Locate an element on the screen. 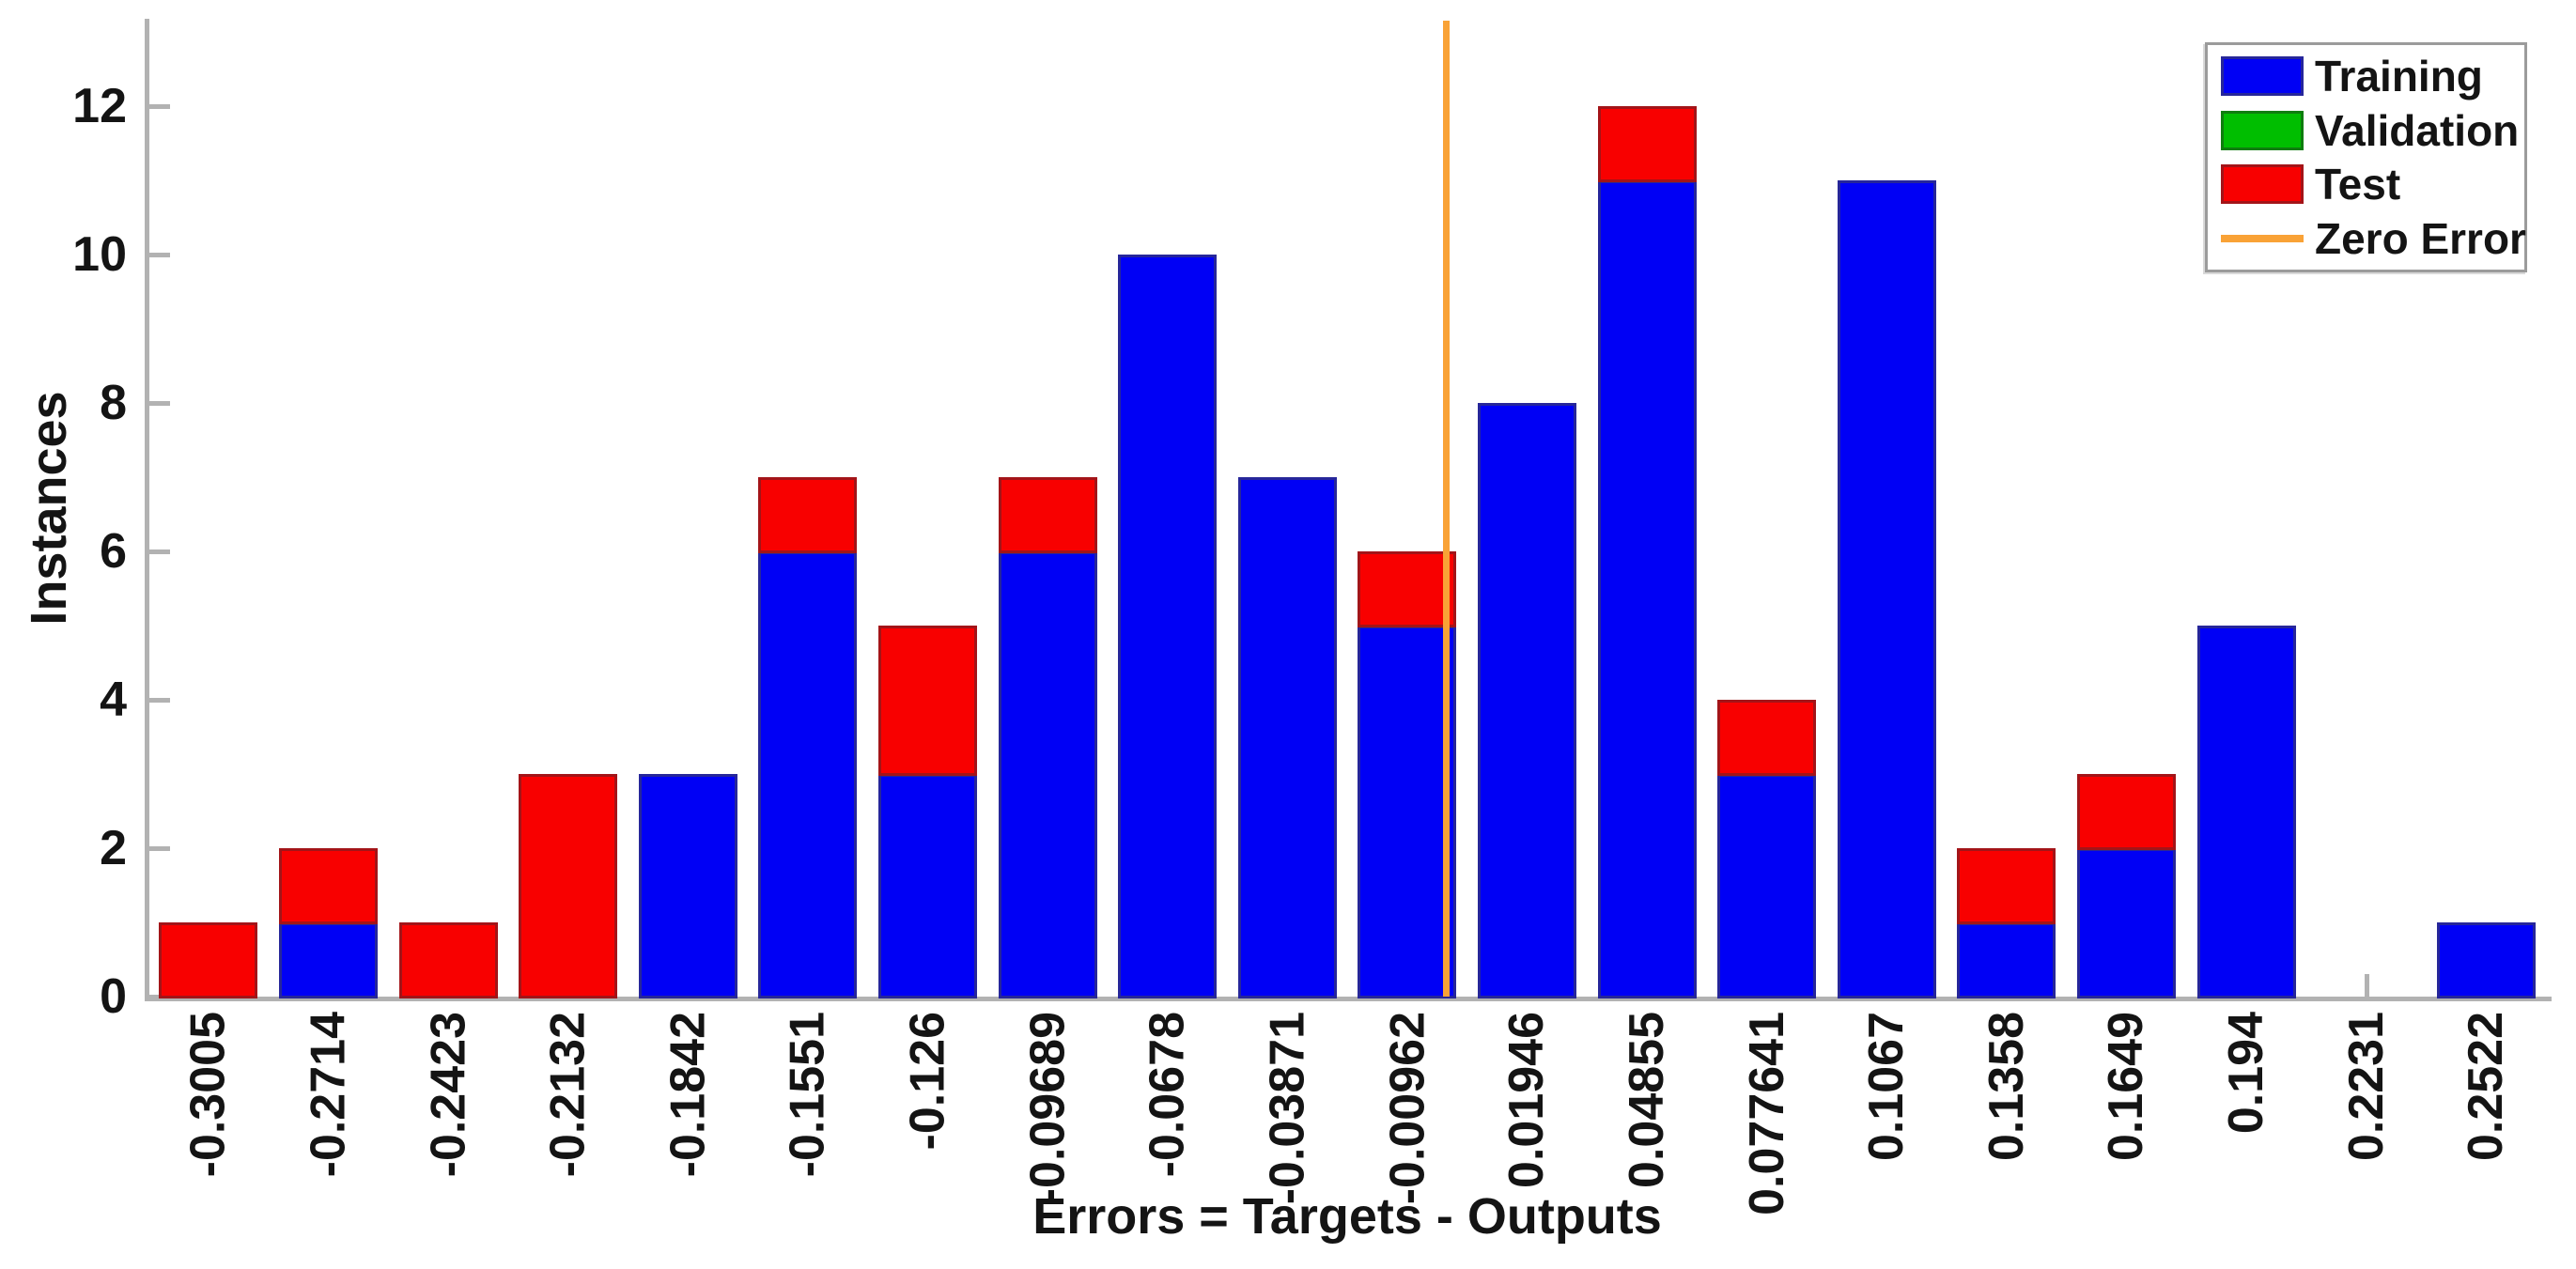  legend-item-test: Test is located at coordinates (2372, 185).